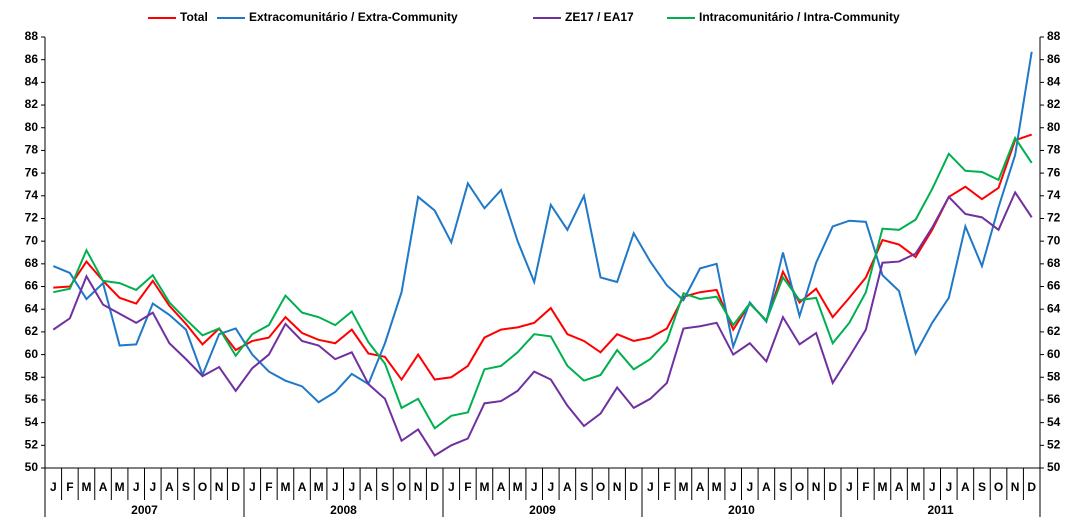  What do you see at coordinates (1054, 150) in the screenshot?
I see `y2-tick-label: 78` at bounding box center [1054, 150].